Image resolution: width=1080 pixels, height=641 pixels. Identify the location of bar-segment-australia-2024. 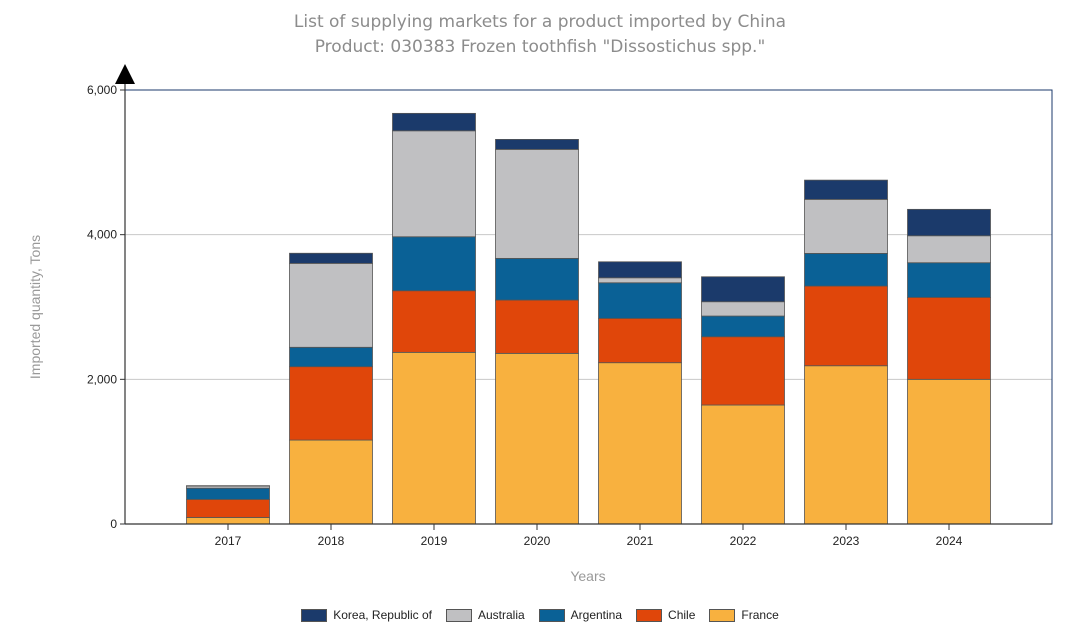
(949, 249).